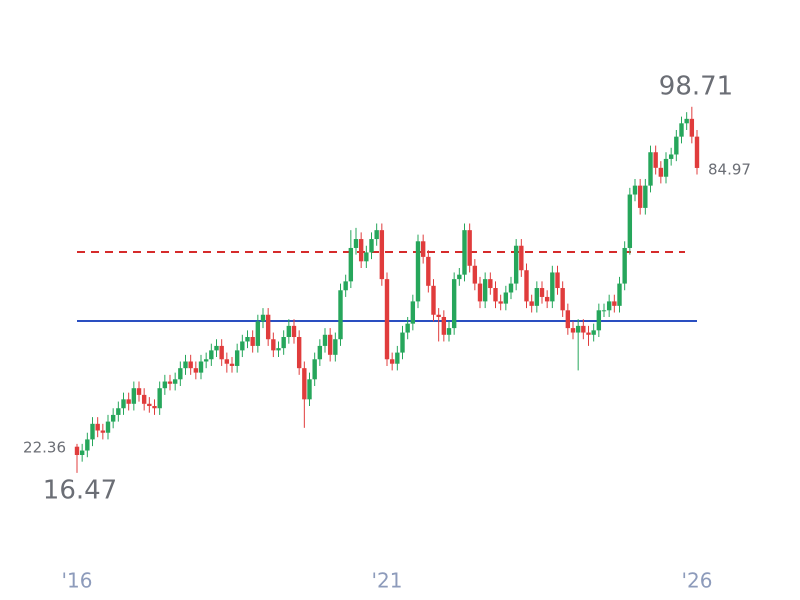 The height and width of the screenshot is (600, 800). I want to click on x-tick-label: '21, so click(387, 581).